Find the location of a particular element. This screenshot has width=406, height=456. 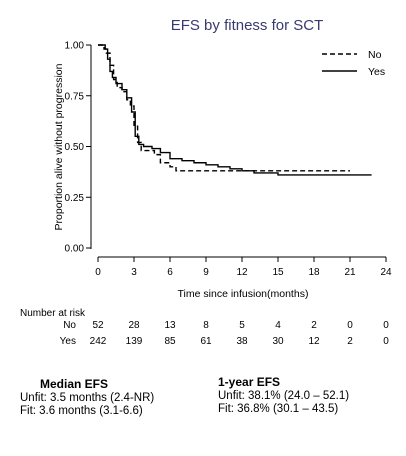

risk-cell: 139 is located at coordinates (134, 341).